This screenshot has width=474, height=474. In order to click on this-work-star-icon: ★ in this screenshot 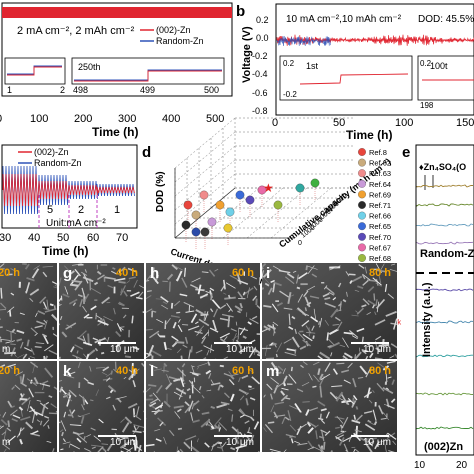, I will do `click(268, 188)`.